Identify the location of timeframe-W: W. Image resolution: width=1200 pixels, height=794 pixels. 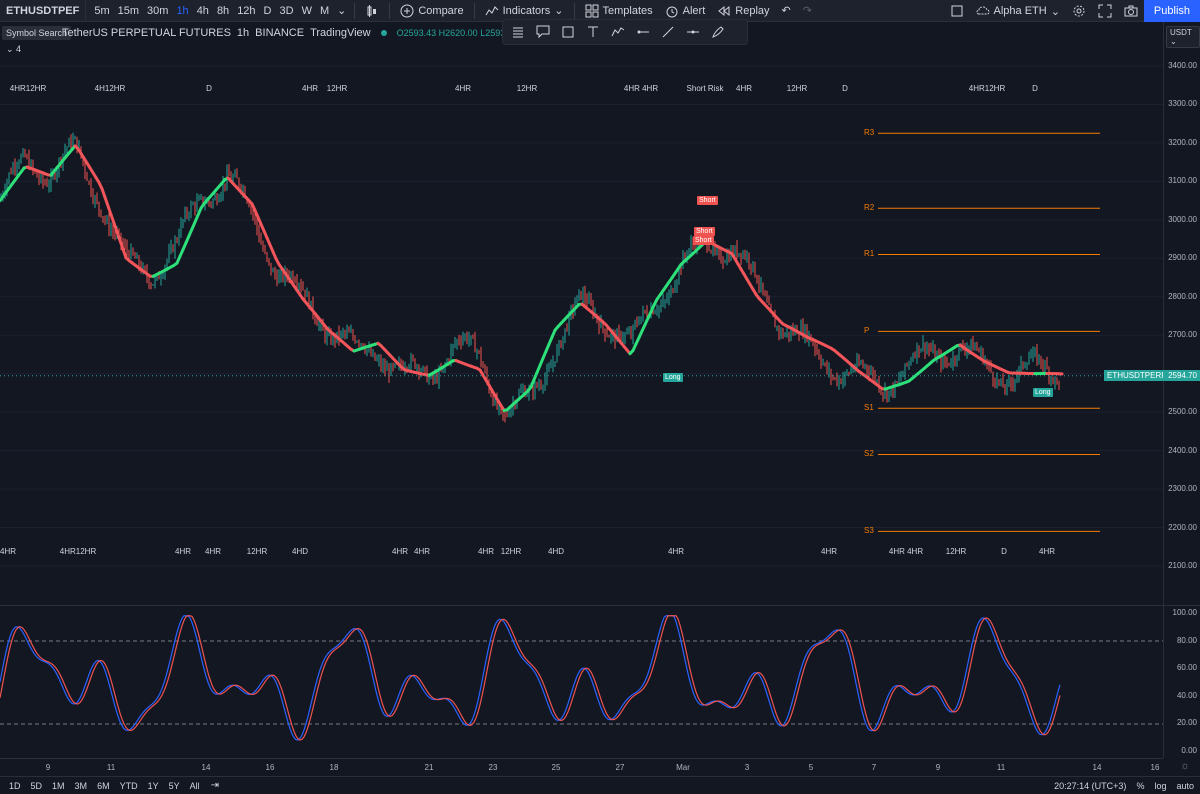
(307, 11).